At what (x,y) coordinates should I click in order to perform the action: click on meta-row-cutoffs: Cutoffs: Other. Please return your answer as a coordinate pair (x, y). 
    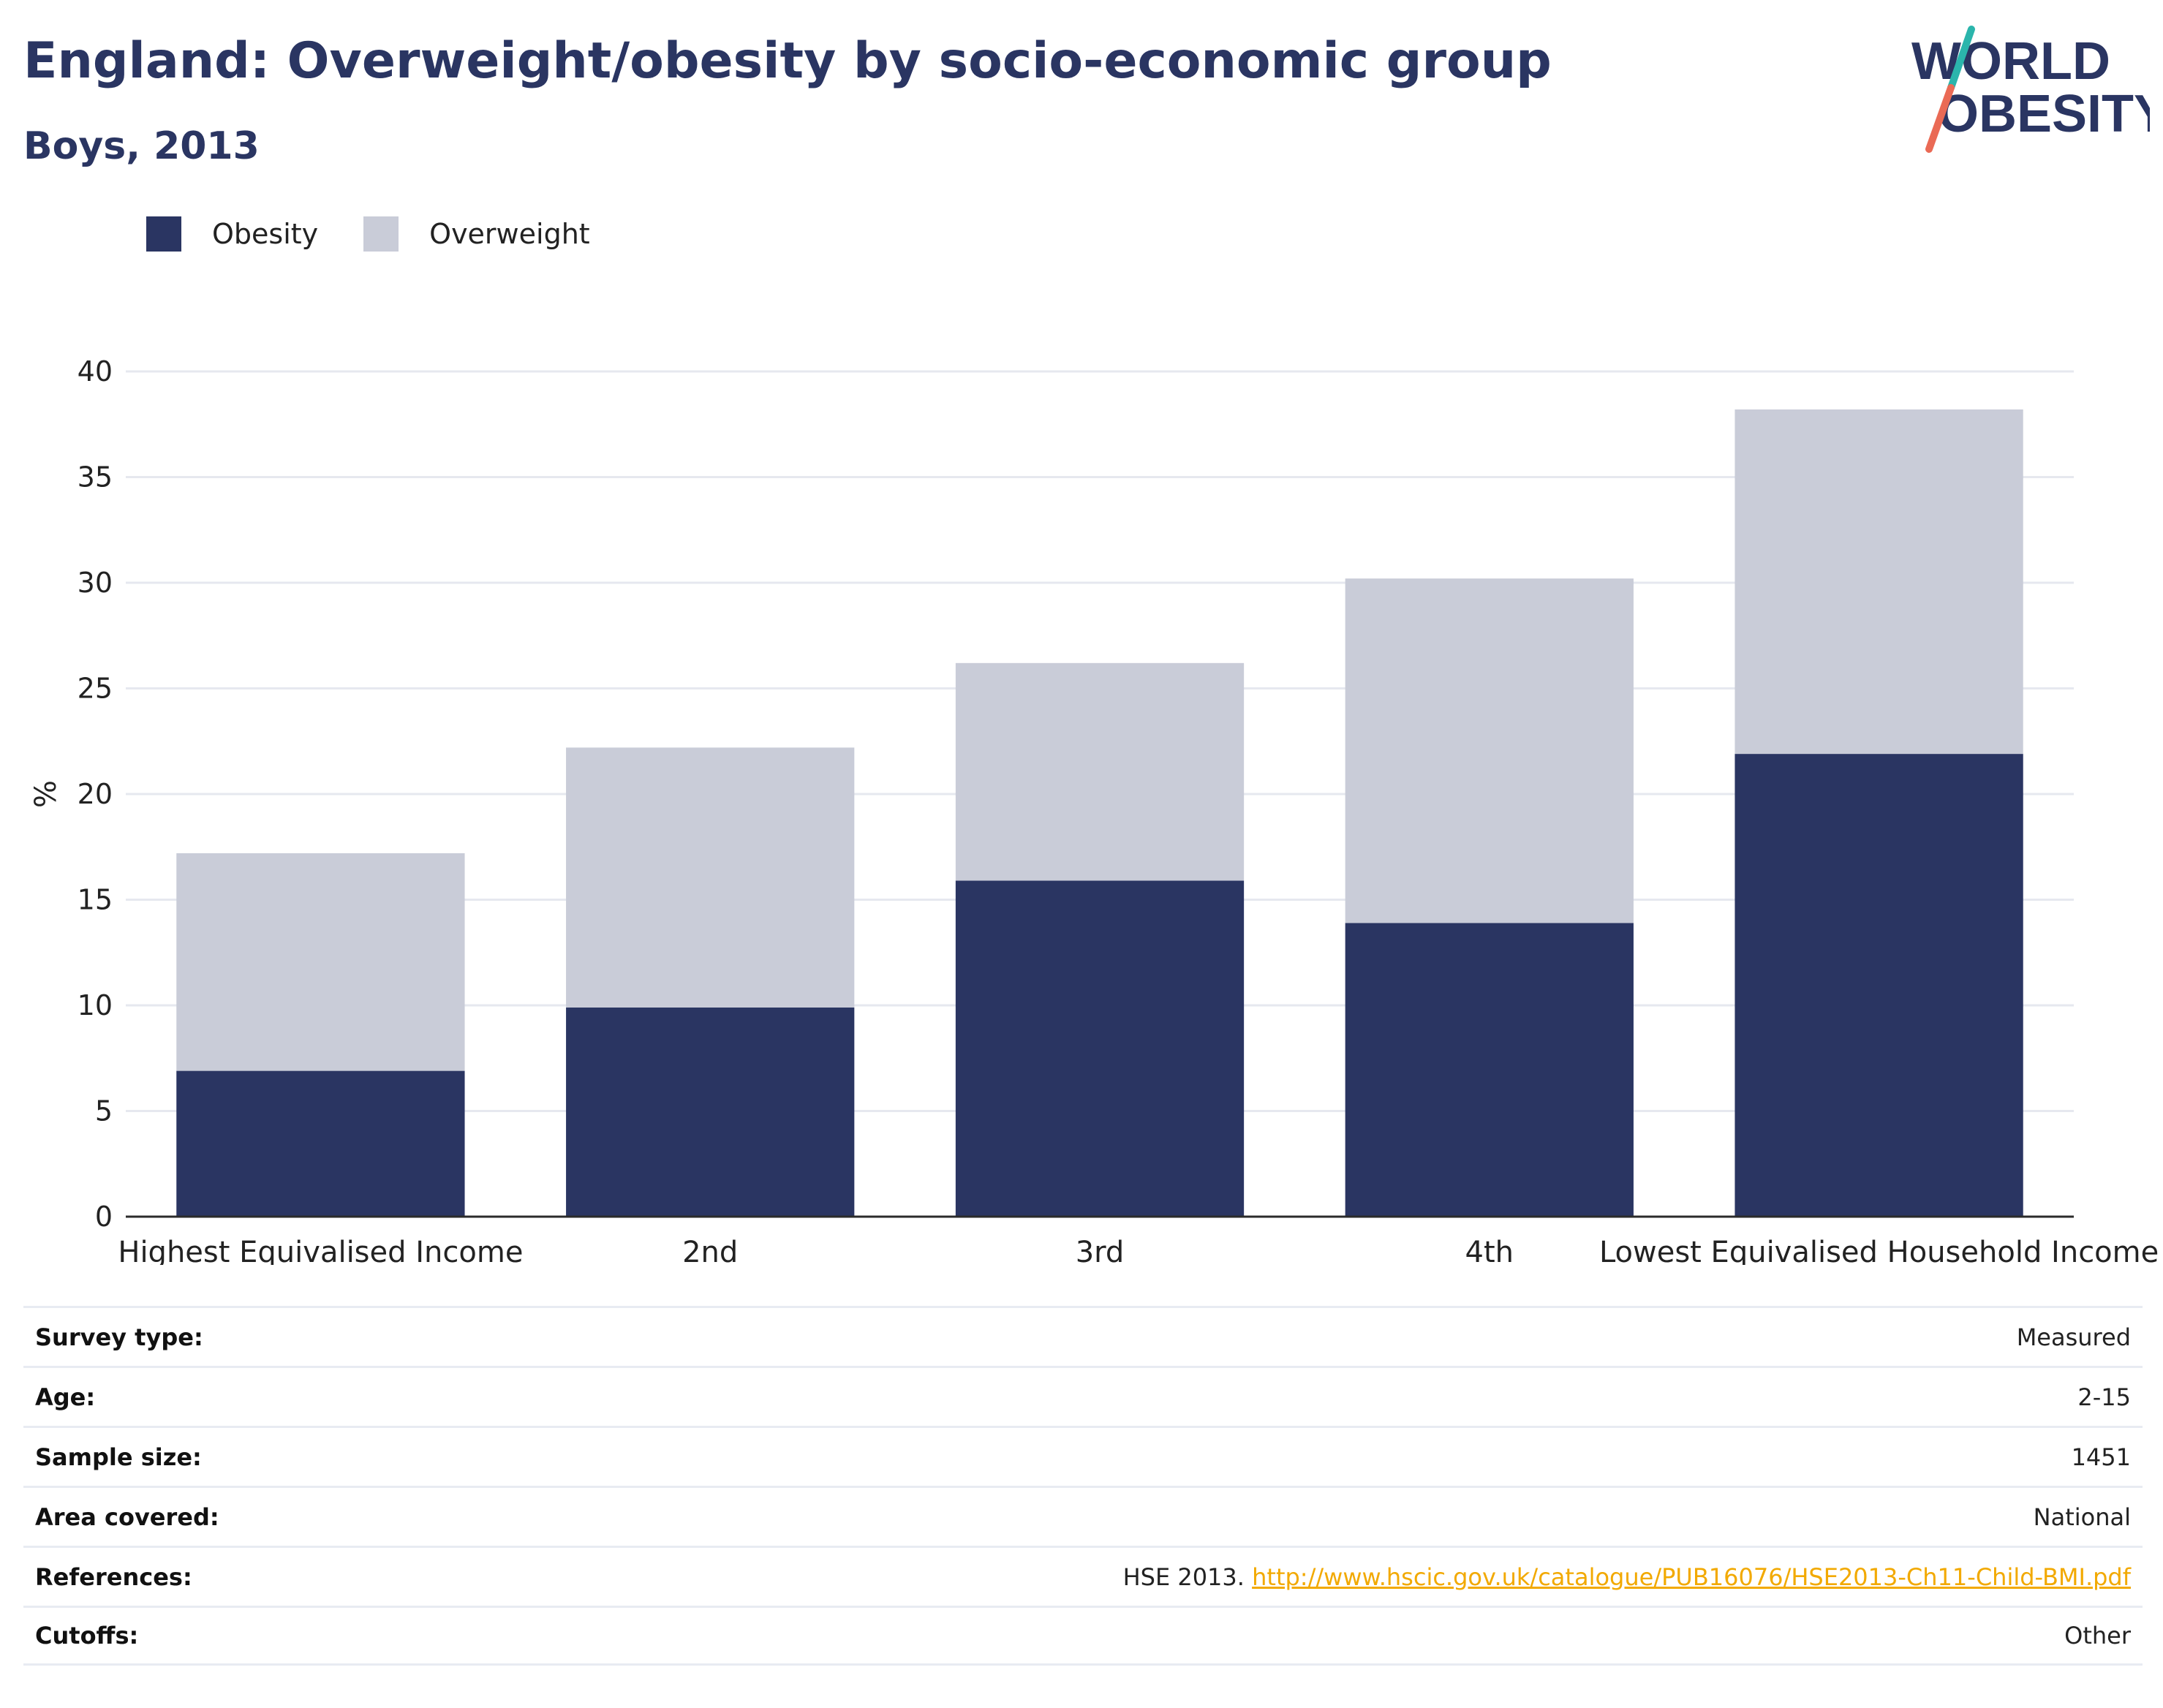
    Looking at the image, I should click on (1083, 1636).